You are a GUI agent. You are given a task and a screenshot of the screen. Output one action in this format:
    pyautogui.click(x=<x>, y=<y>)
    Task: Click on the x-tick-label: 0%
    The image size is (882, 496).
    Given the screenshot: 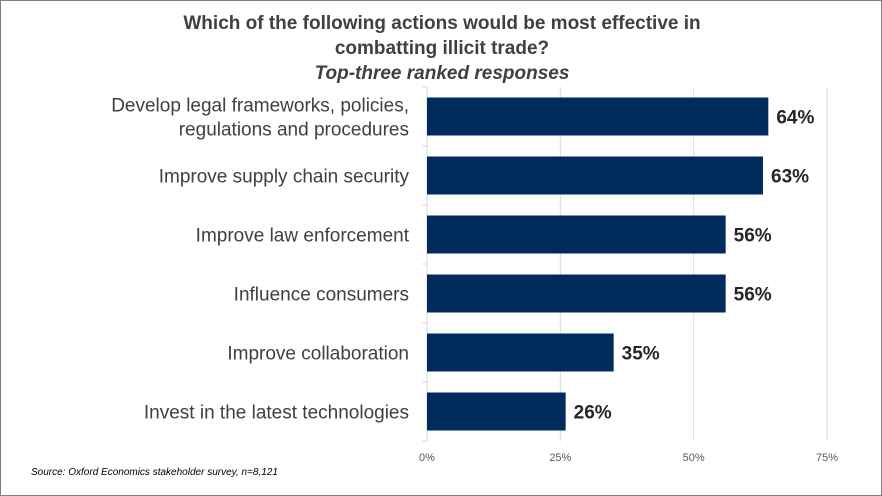 What is the action you would take?
    pyautogui.click(x=427, y=458)
    